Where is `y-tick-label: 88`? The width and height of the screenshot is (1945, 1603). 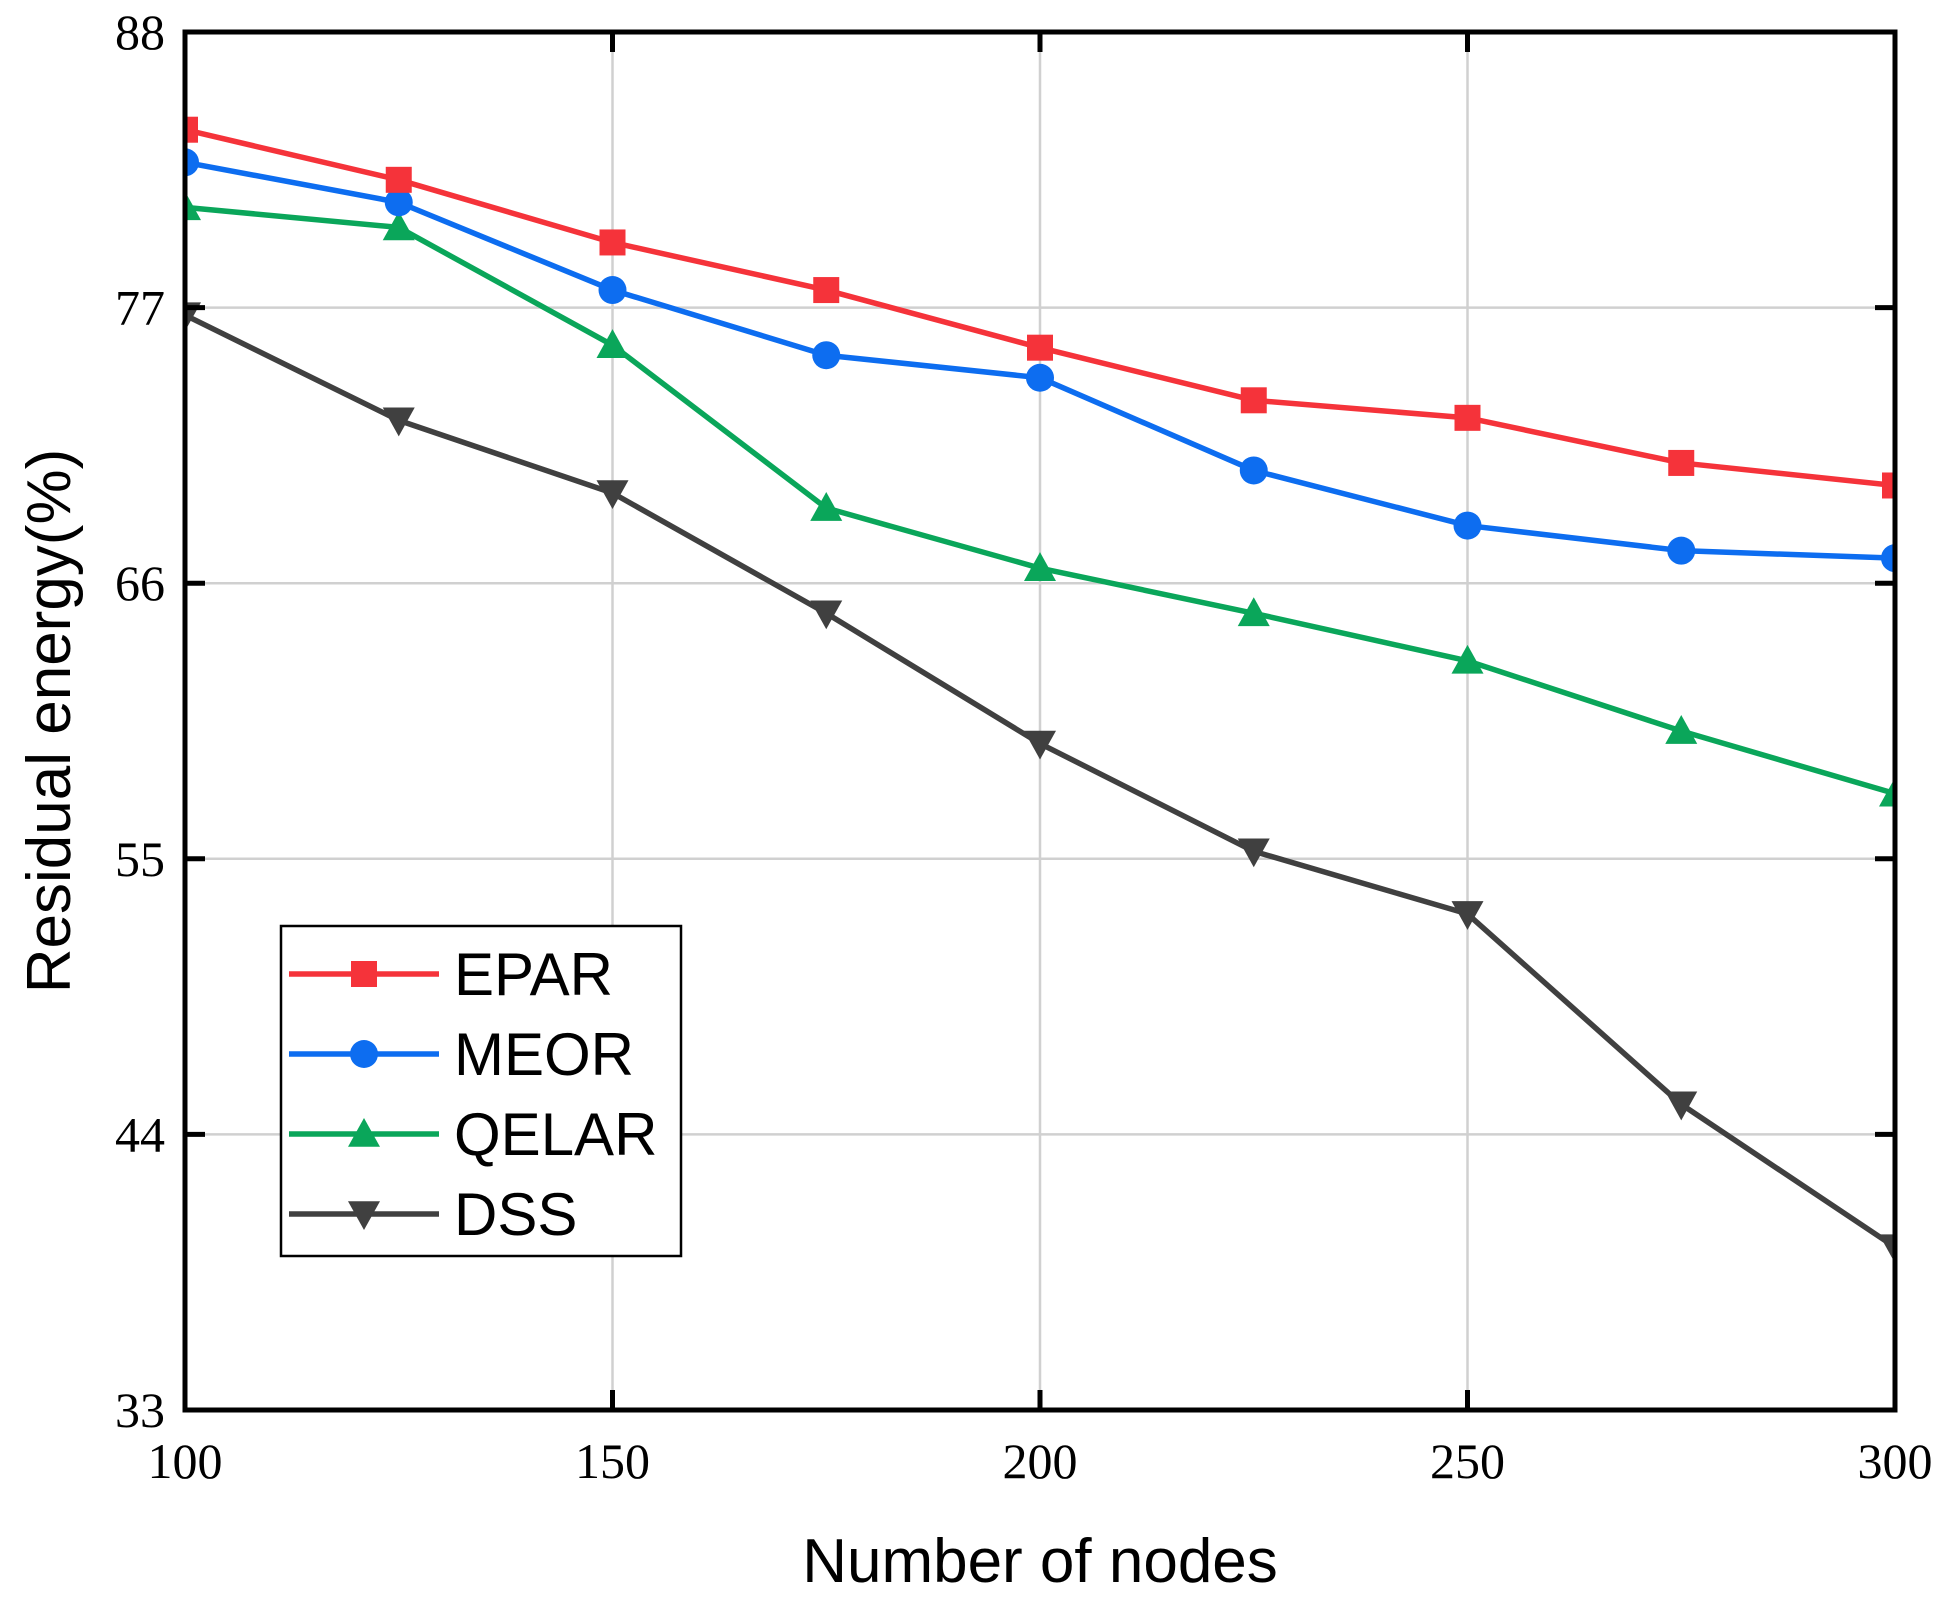 y-tick-label: 88 is located at coordinates (140, 32).